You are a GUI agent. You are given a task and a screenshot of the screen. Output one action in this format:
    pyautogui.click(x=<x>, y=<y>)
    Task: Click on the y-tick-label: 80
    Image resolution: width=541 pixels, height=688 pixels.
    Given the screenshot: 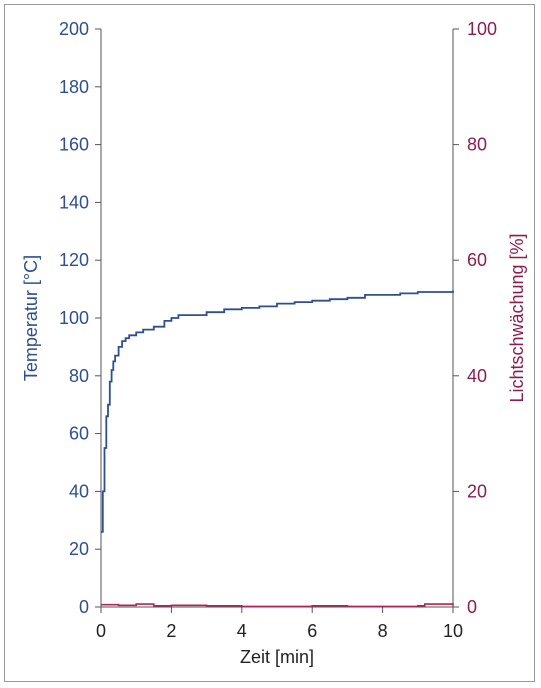 What is the action you would take?
    pyautogui.click(x=79, y=376)
    